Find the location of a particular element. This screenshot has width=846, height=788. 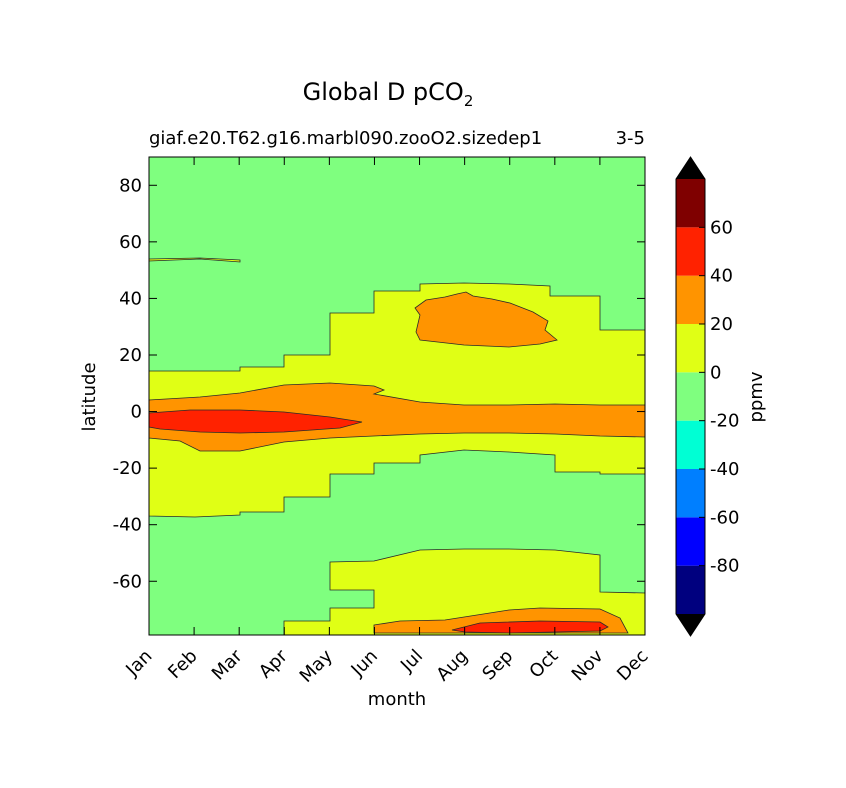

x-tick-label: Apr is located at coordinates (273, 663).